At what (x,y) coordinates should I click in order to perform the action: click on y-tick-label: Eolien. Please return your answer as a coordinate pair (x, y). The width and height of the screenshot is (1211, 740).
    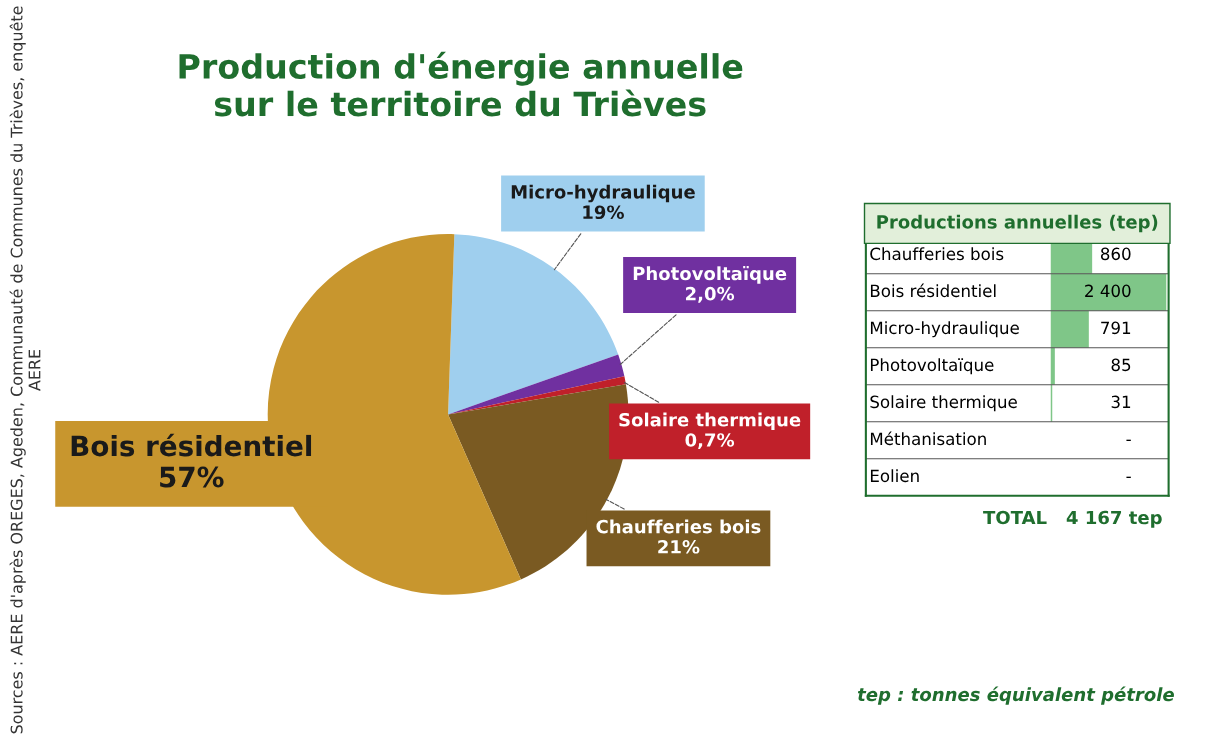
    Looking at the image, I should click on (894, 476).